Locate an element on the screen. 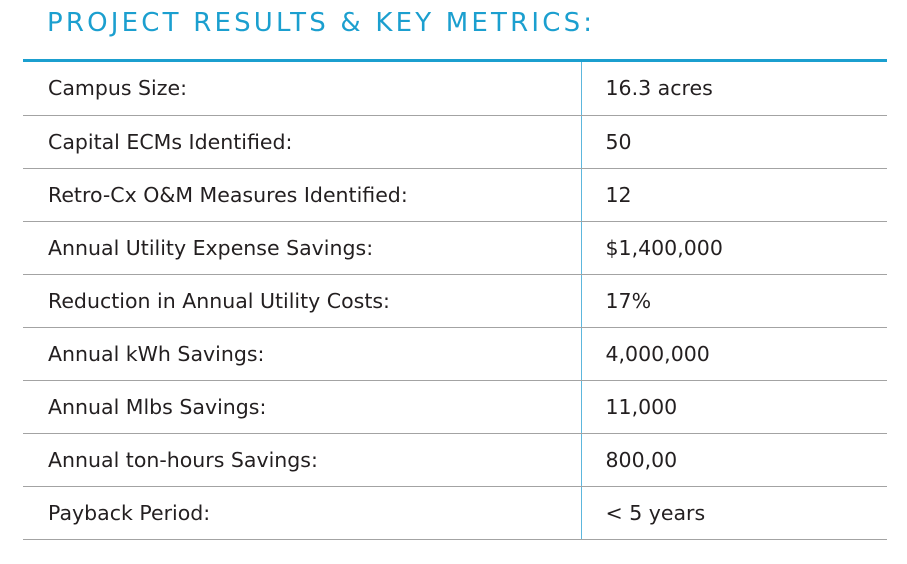 The width and height of the screenshot is (907, 564). metric-value: $1,400,000 is located at coordinates (734, 248).